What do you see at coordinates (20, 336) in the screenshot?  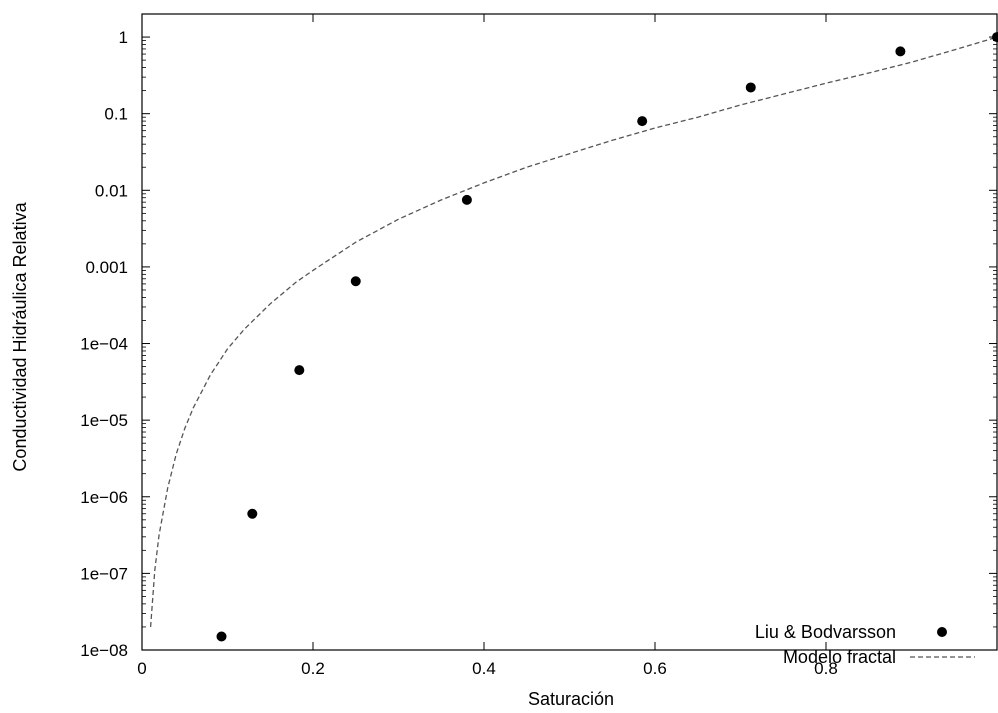 I see `y-axis-title: Conductividad Hidráulica Relativa` at bounding box center [20, 336].